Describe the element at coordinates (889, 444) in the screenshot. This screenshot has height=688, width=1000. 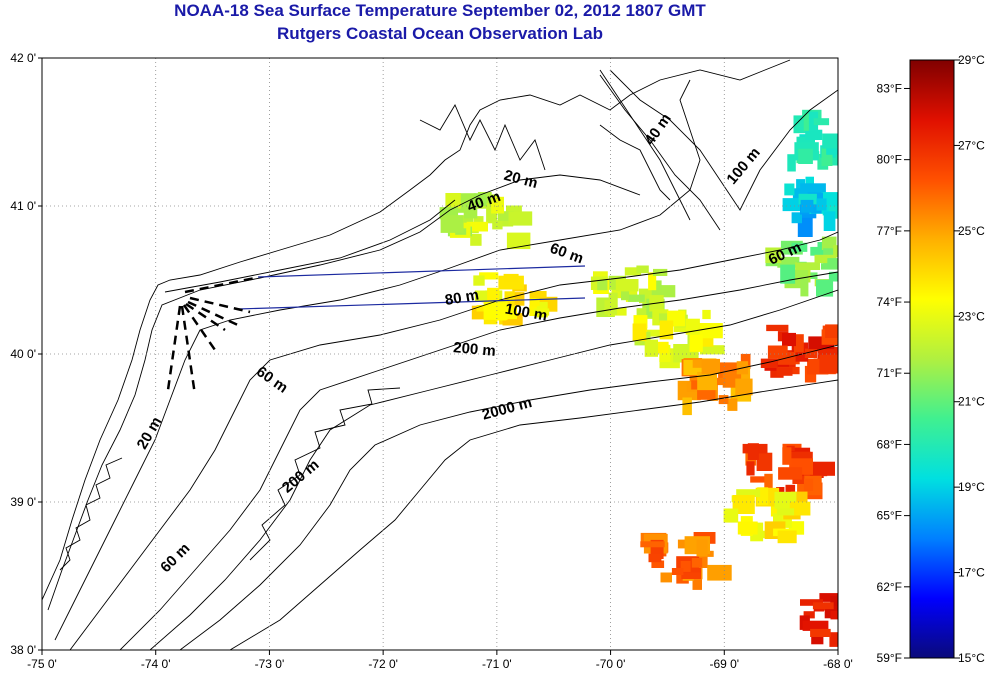
I see `fahrenheit-label: 68°F` at that location.